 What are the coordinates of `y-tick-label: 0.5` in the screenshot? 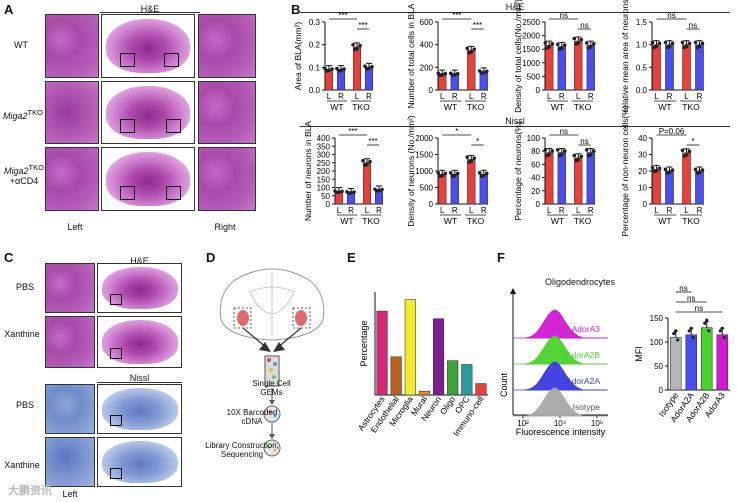 It's located at (642, 67).